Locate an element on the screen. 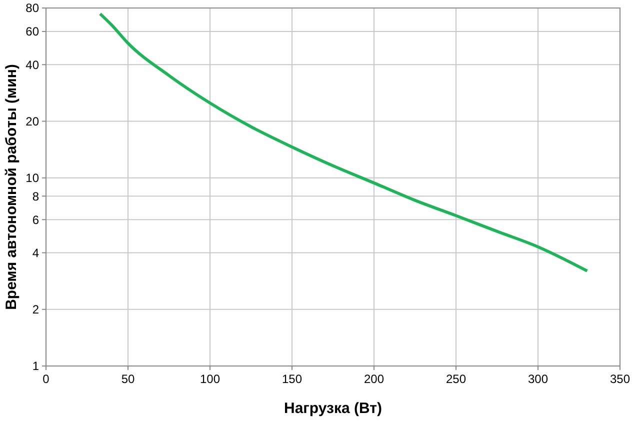 Image resolution: width=633 pixels, height=421 pixels. x-tick-label: 300 is located at coordinates (538, 379).